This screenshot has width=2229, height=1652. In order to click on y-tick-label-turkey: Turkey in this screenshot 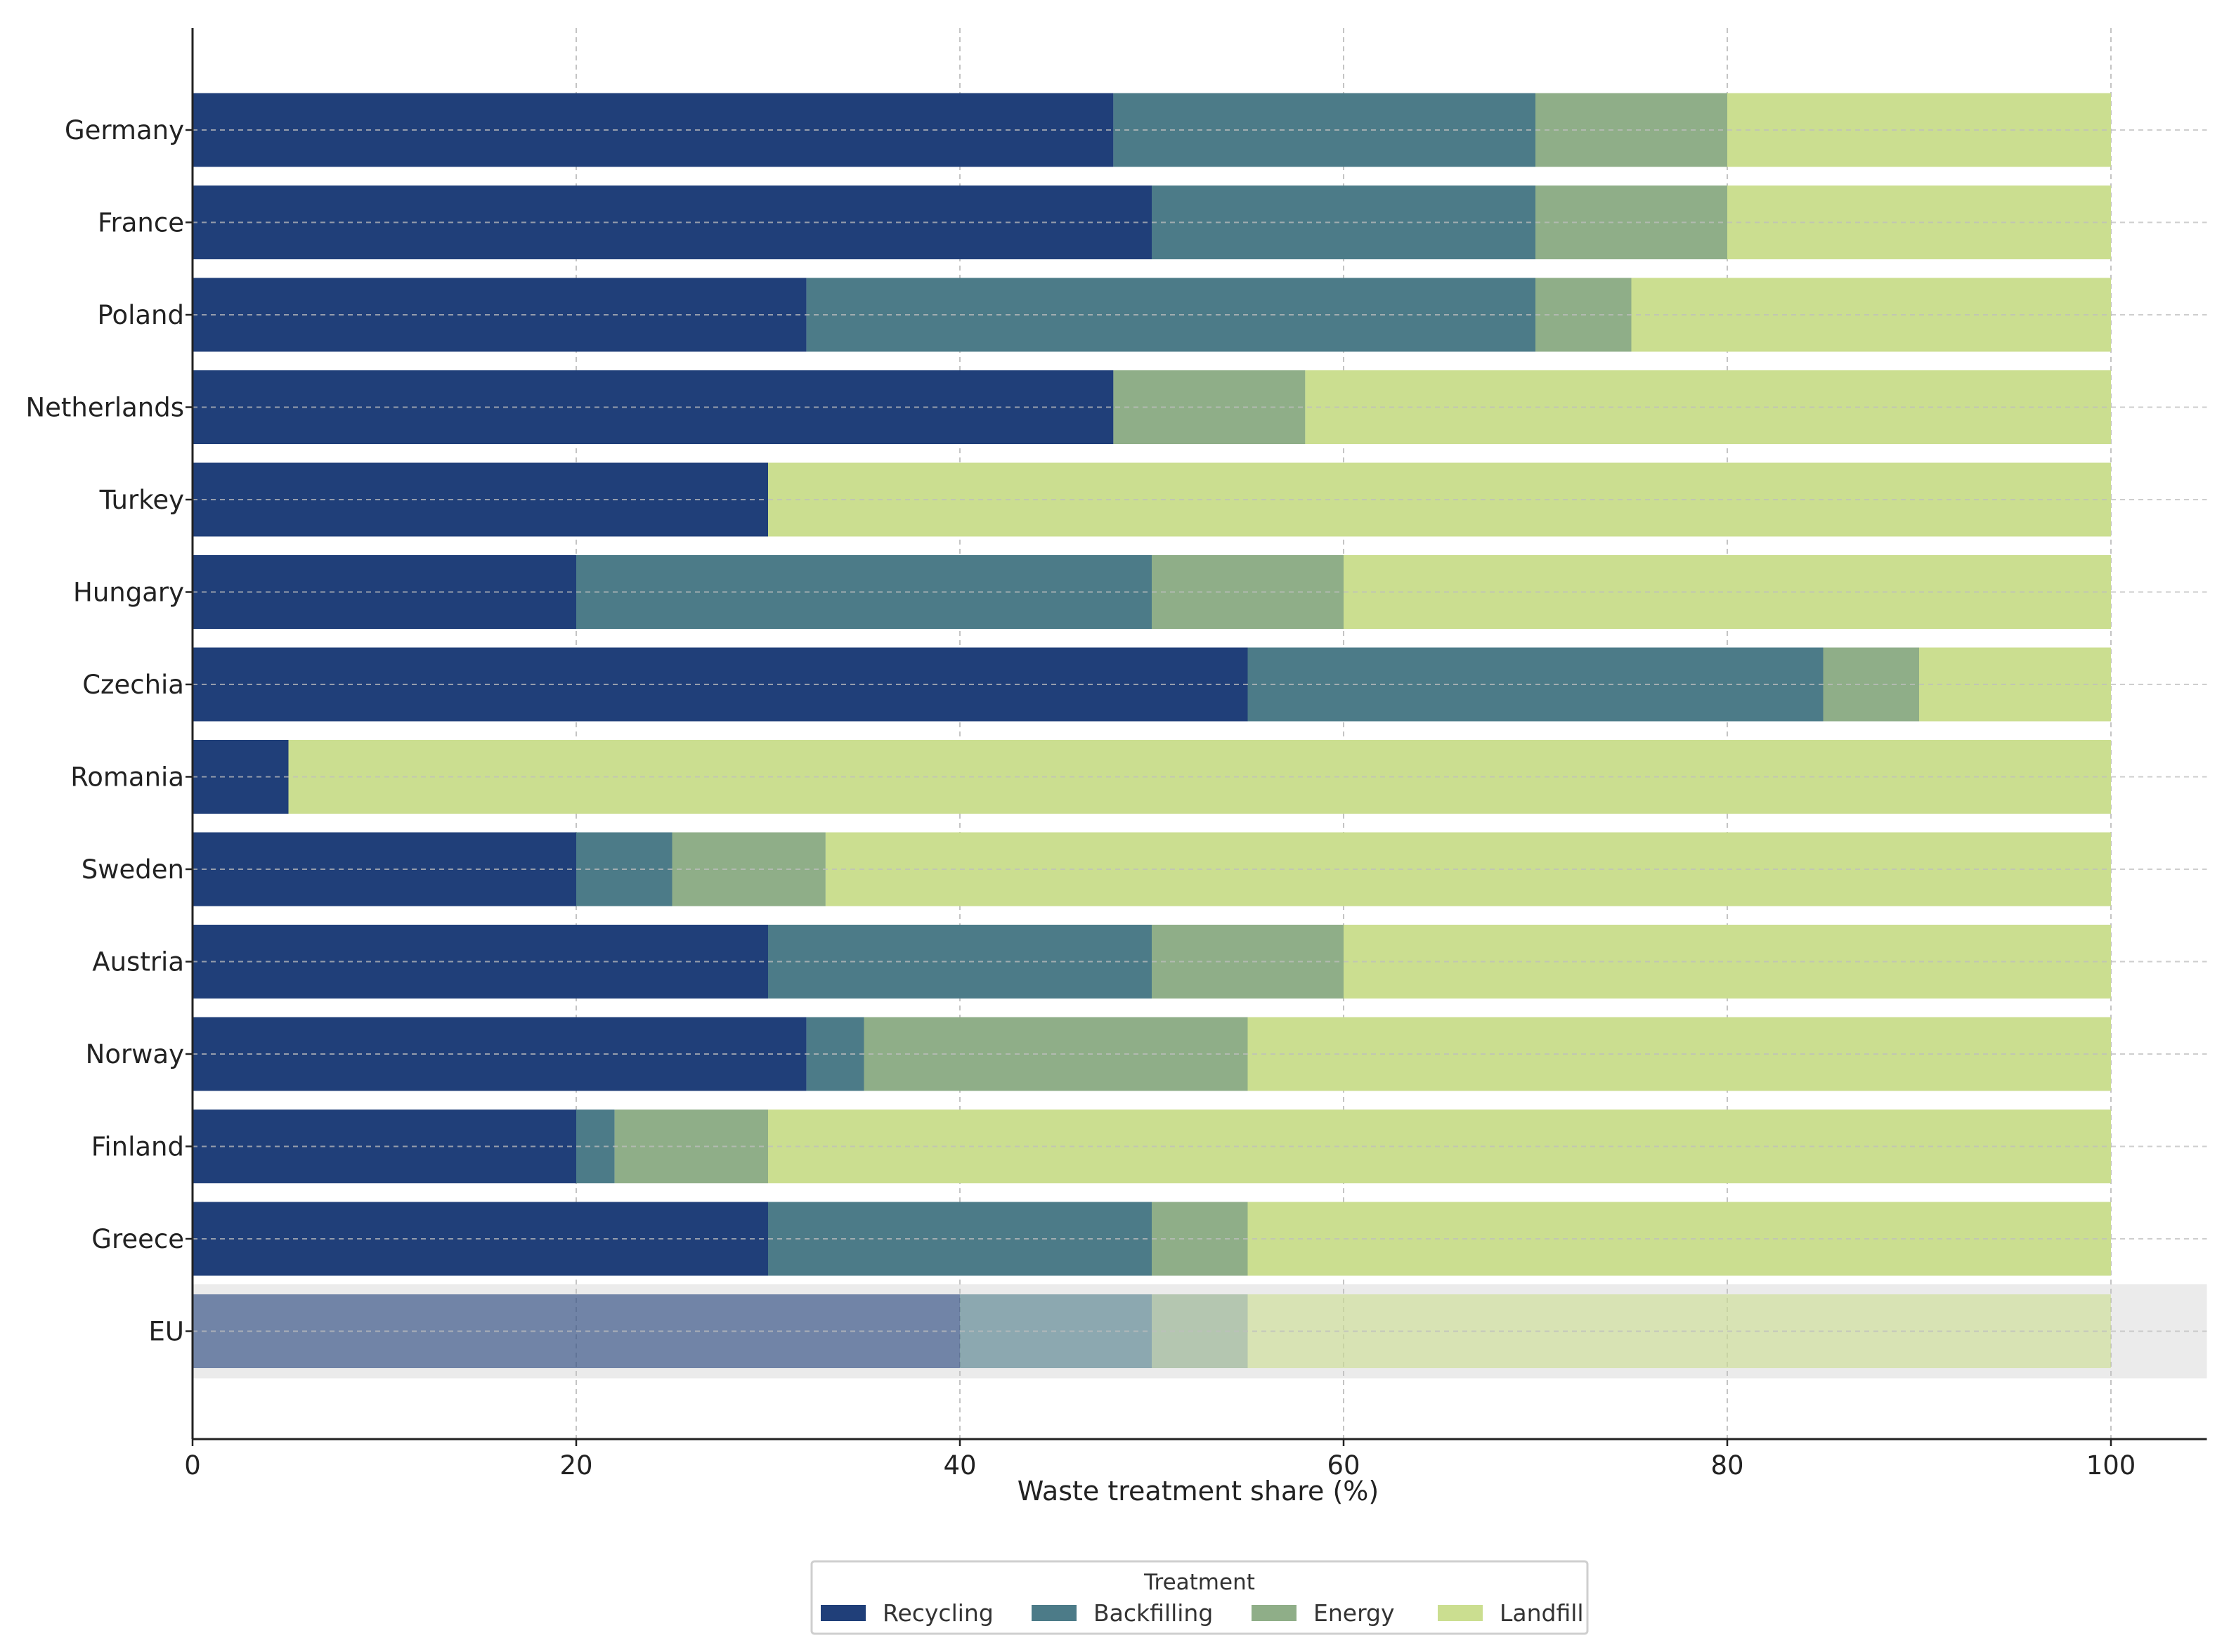, I will do `click(141, 500)`.